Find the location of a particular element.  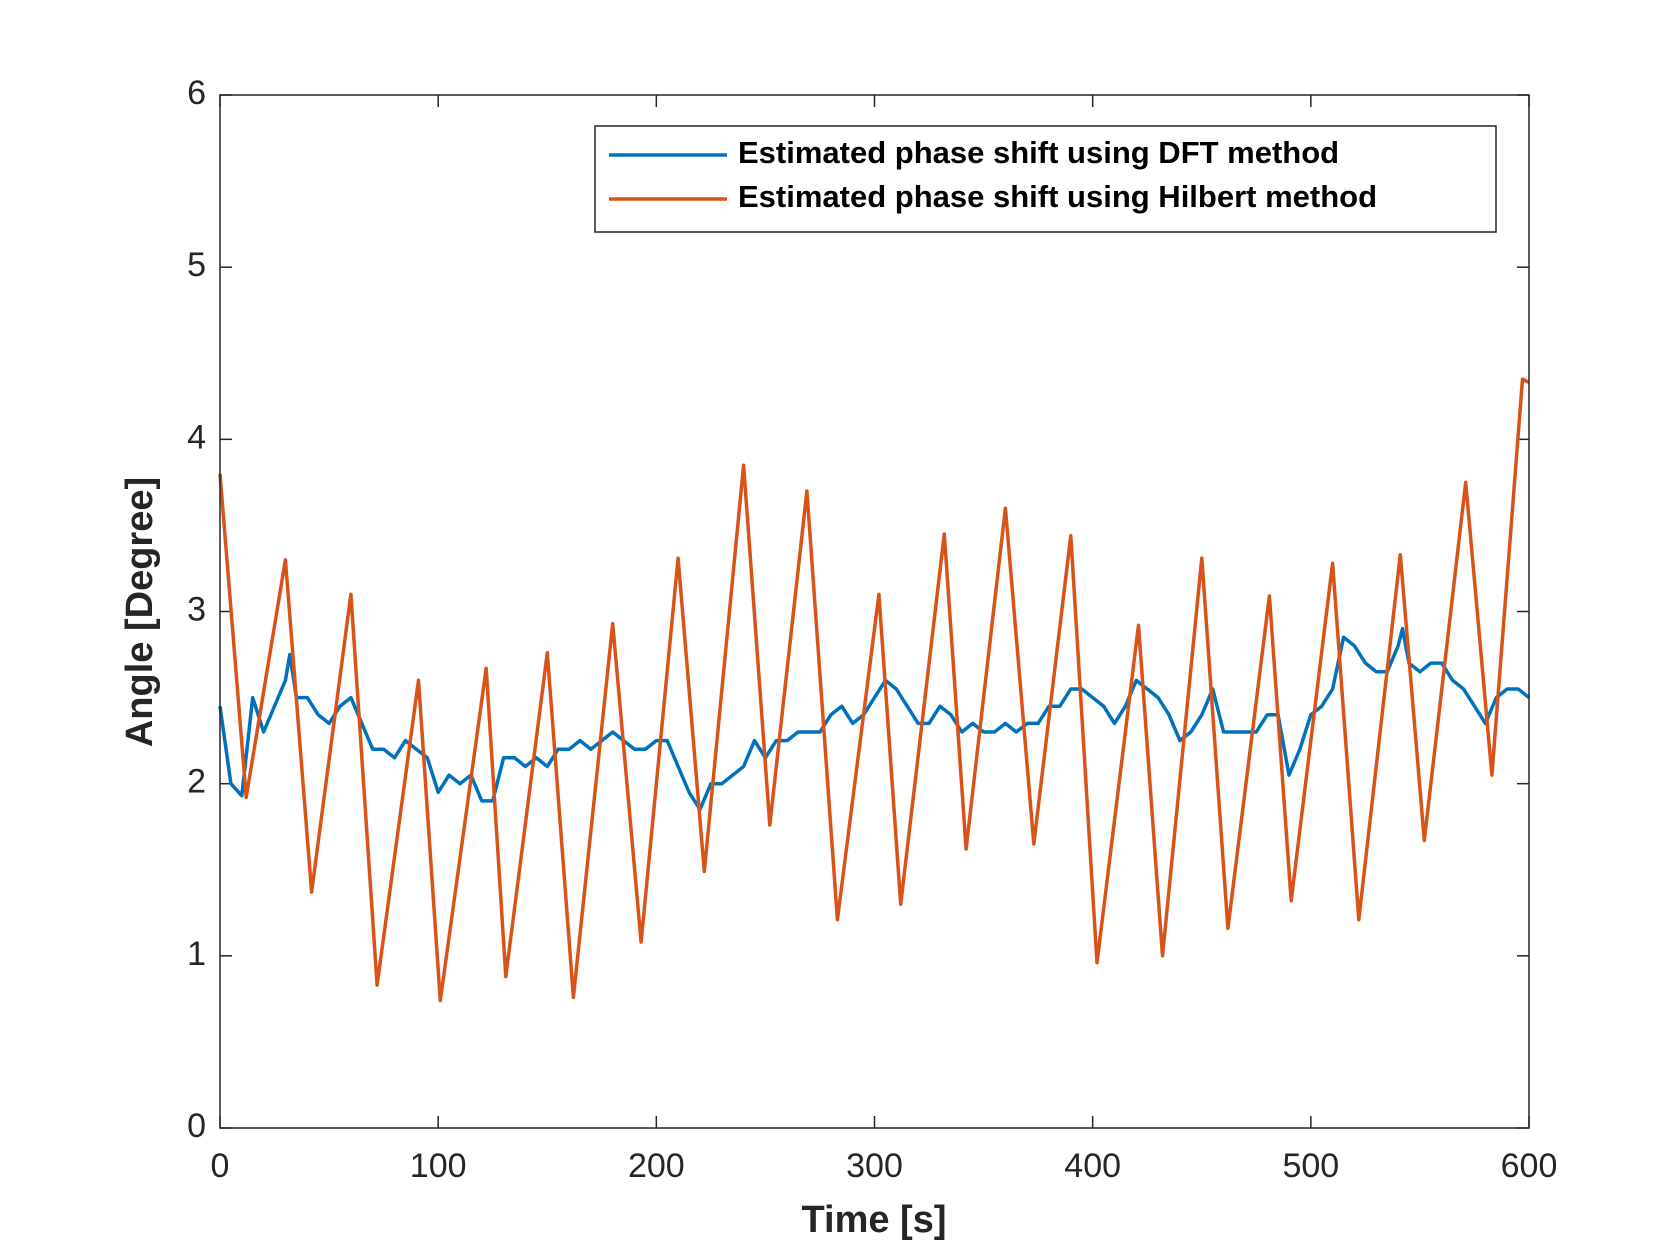

x-tick-label: 500 is located at coordinates (1310, 1166).